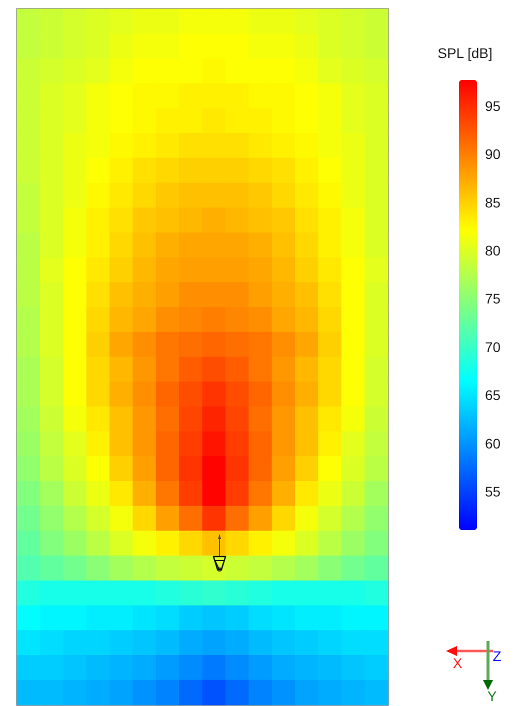 This screenshot has width=527, height=706. I want to click on text: Y, so click(492, 696).